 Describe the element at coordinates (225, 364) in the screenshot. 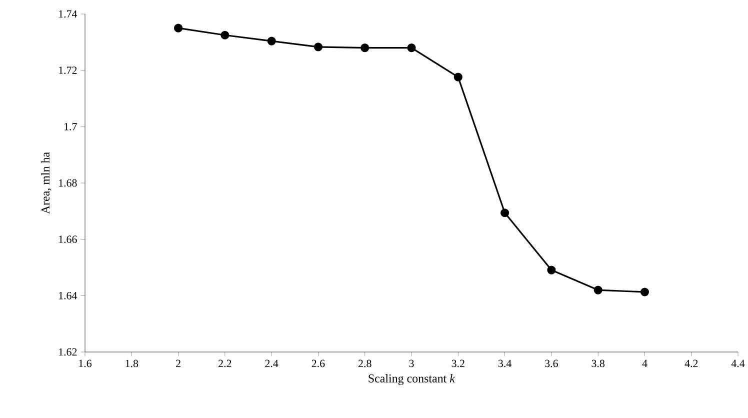

I see `x-tick-label: 2.2` at that location.